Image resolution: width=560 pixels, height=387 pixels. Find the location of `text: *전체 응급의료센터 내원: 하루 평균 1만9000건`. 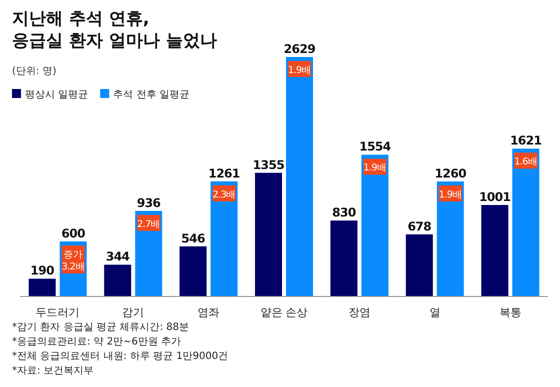

text: *전체 응급의료센터 내원: 하루 평균 1만9000건 is located at coordinates (120, 356).